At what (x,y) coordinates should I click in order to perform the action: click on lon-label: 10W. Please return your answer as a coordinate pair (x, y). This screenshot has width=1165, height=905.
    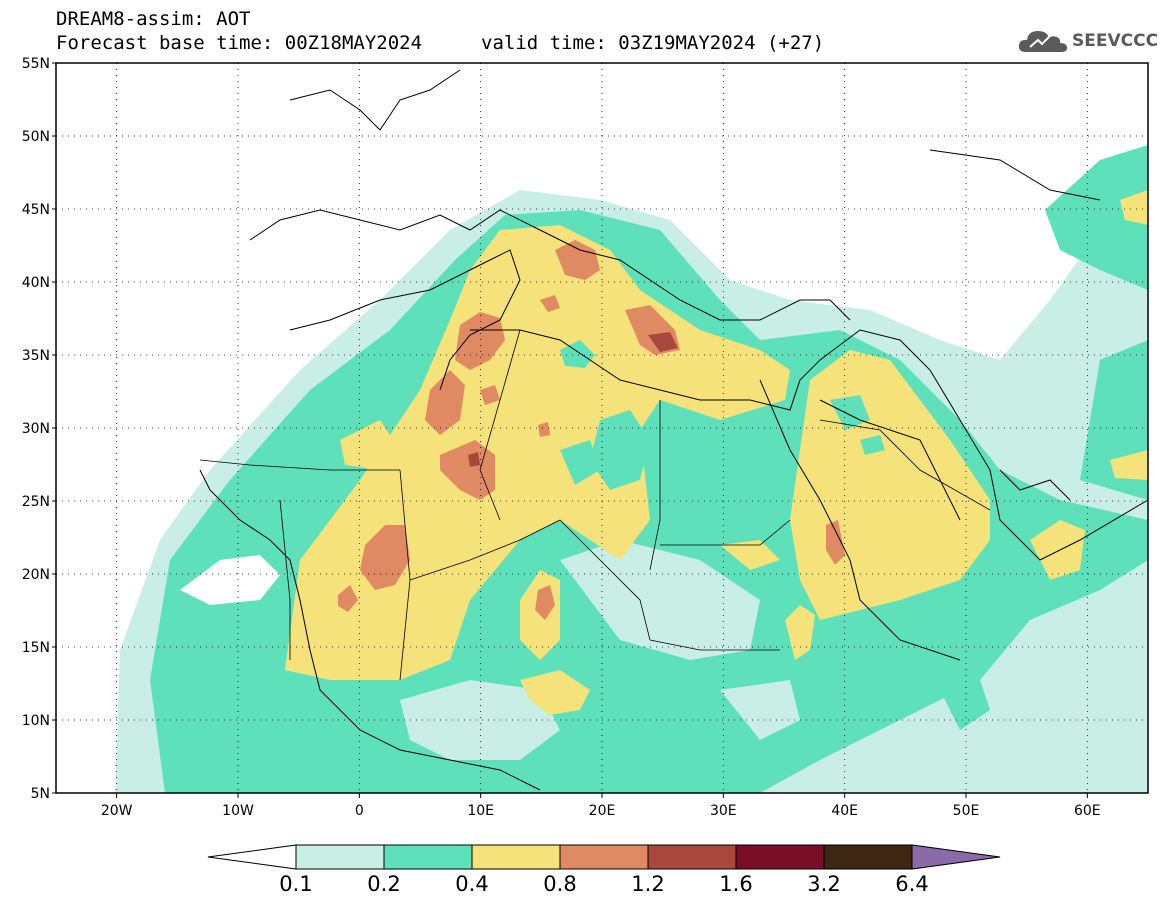
    Looking at the image, I should click on (238, 811).